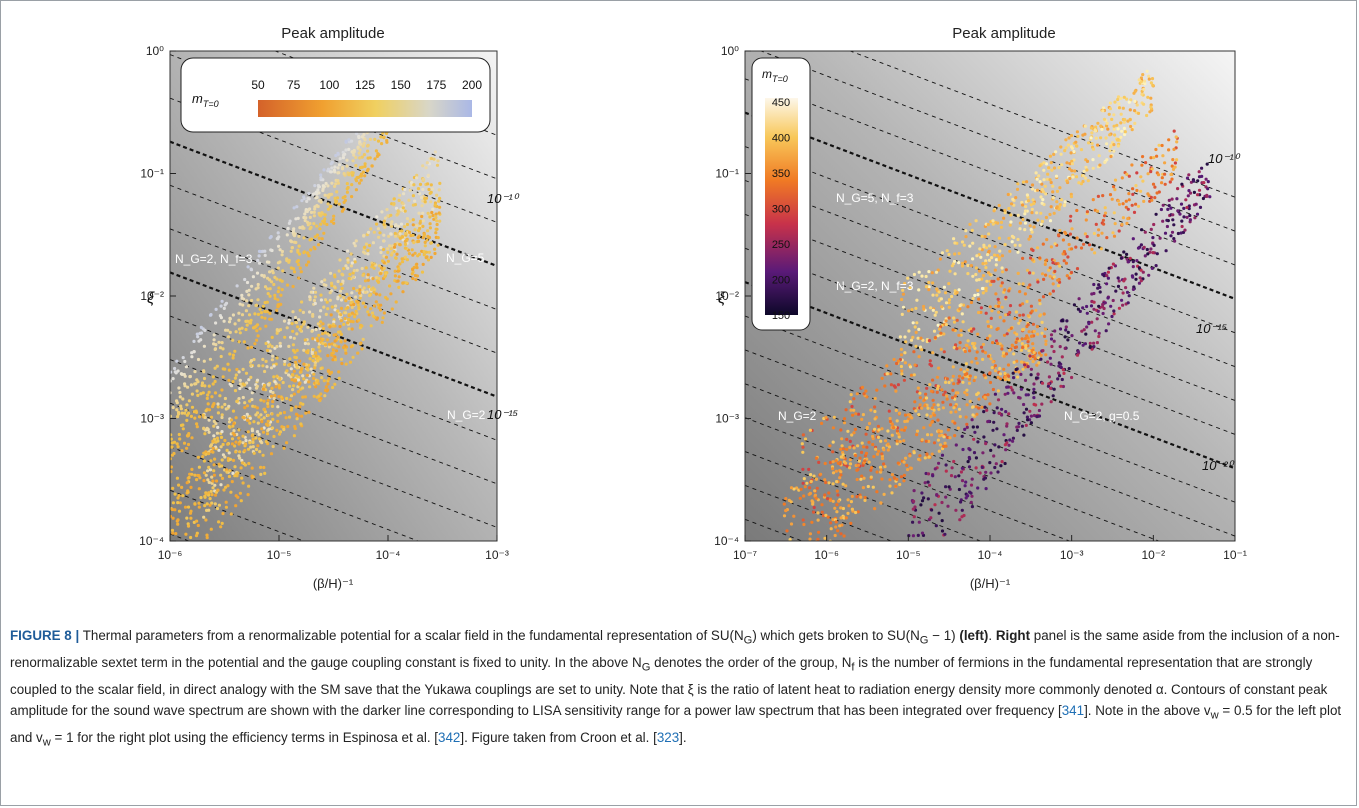 The width and height of the screenshot is (1359, 808). I want to click on left-legend: mT=0 50 75 100 125 150 175 200, so click(335, 95).